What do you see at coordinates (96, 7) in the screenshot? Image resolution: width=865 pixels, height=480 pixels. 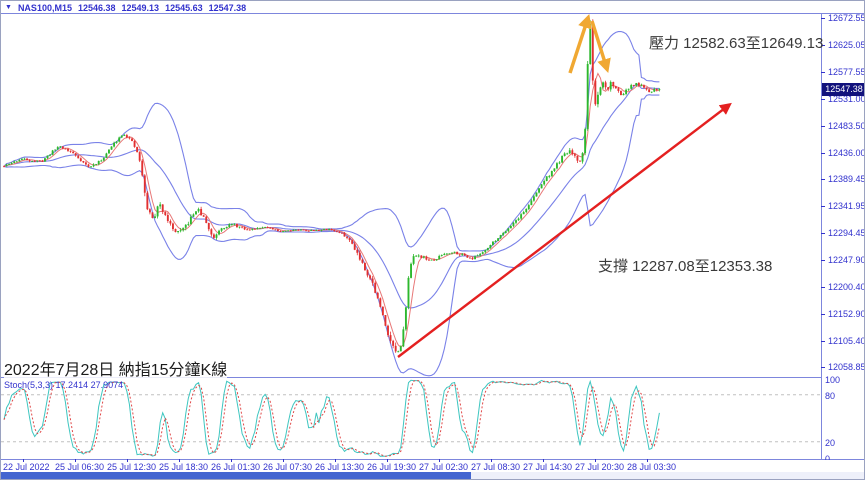 I see `quote-open: 12546.38` at bounding box center [96, 7].